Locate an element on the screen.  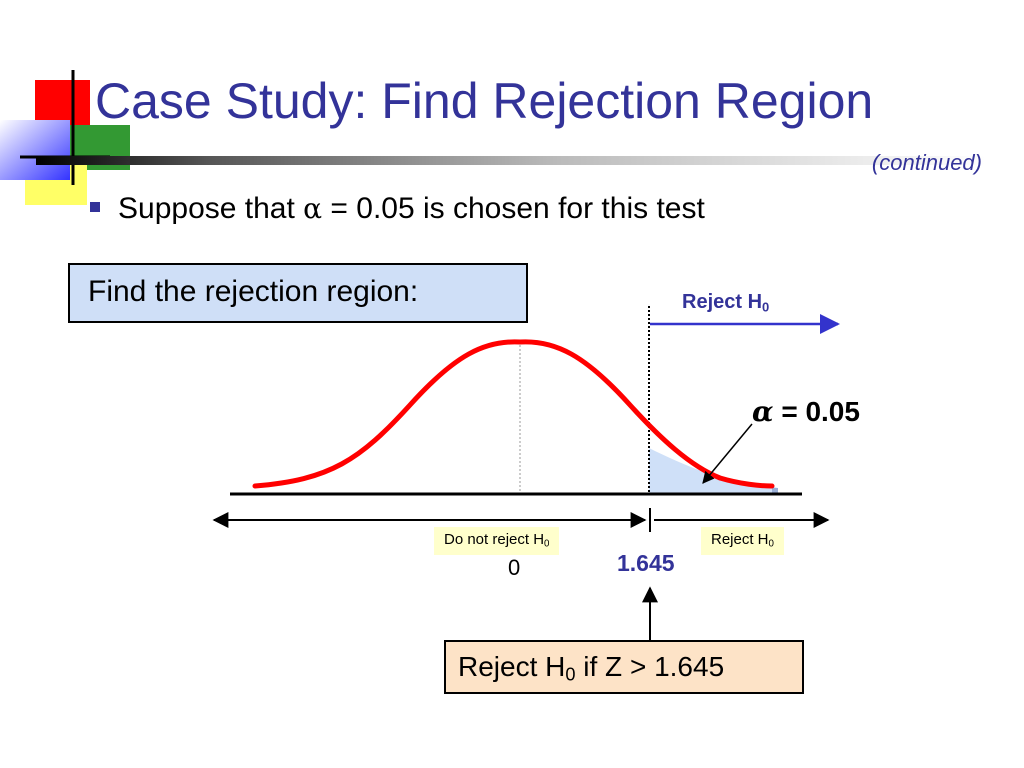
reject-box-text: Reject H is located at coordinates (740, 539).